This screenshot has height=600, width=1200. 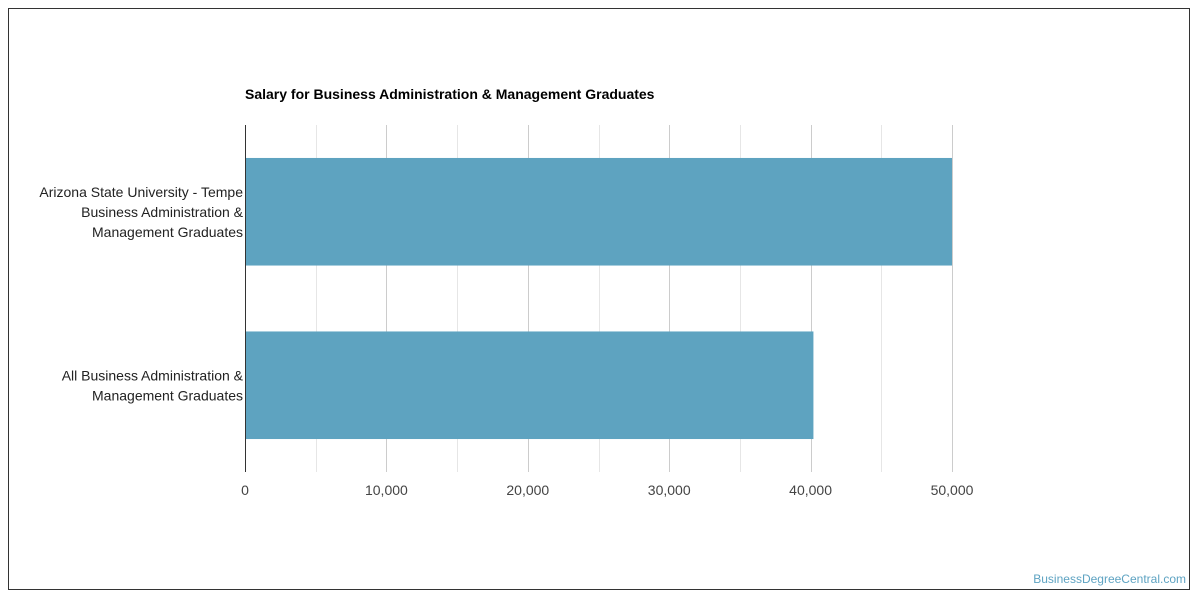 What do you see at coordinates (952, 490) in the screenshot?
I see `x-tick-label: 50,000` at bounding box center [952, 490].